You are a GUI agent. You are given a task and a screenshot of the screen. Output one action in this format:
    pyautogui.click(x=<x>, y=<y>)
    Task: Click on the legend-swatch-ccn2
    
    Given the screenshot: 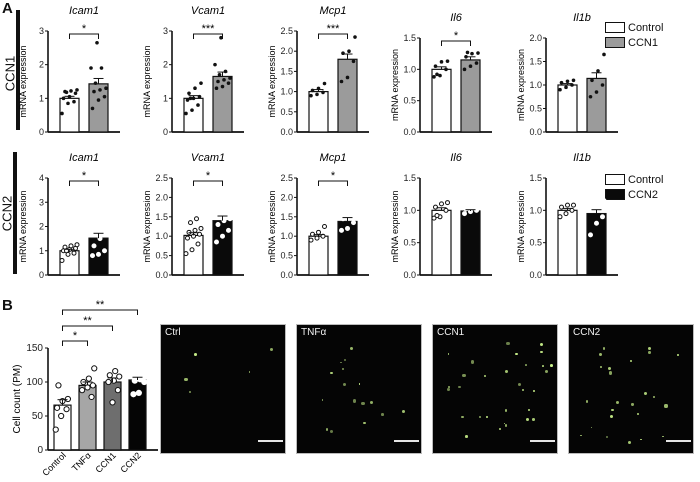 What is the action you would take?
    pyautogui.click(x=615, y=194)
    